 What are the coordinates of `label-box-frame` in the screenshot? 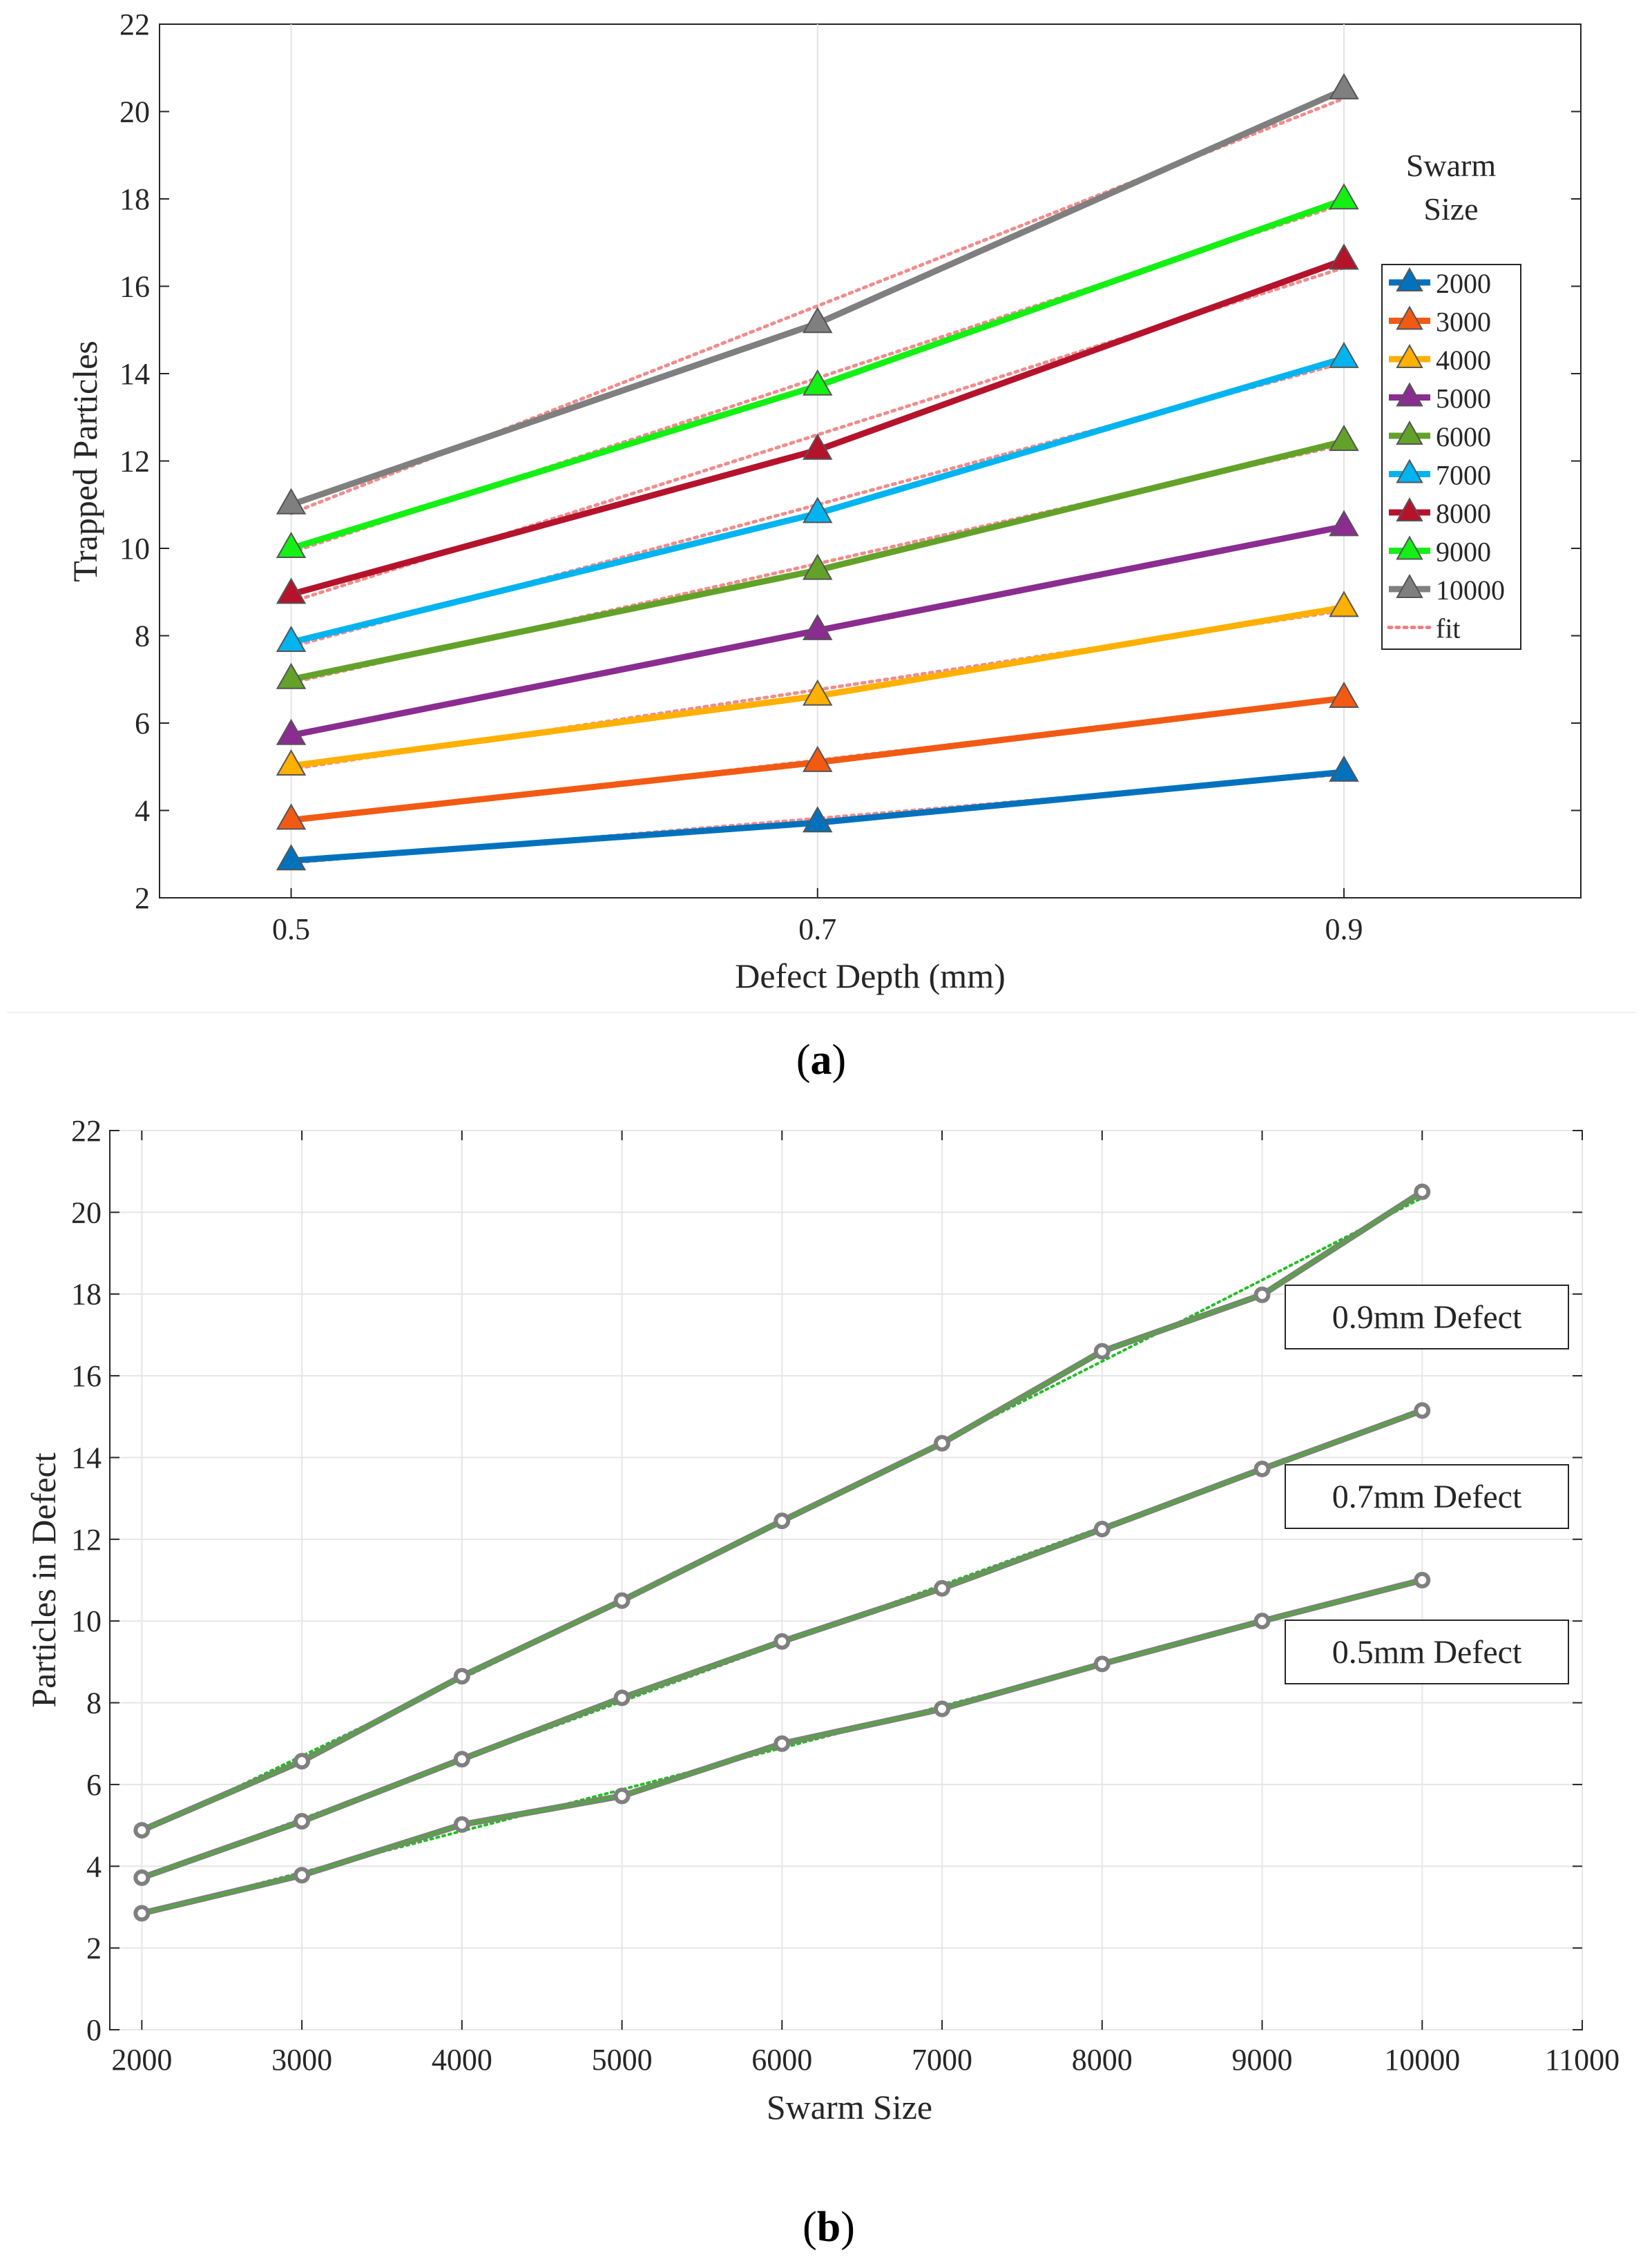 It's located at (1427, 1317).